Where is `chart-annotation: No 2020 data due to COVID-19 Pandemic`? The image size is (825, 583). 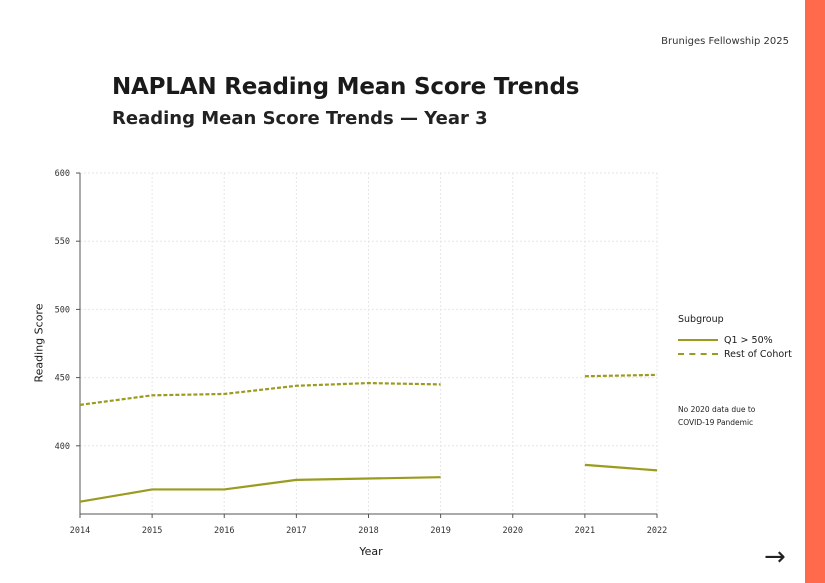
chart-annotation: No 2020 data due to COVID-19 Pandemic is located at coordinates (717, 416).